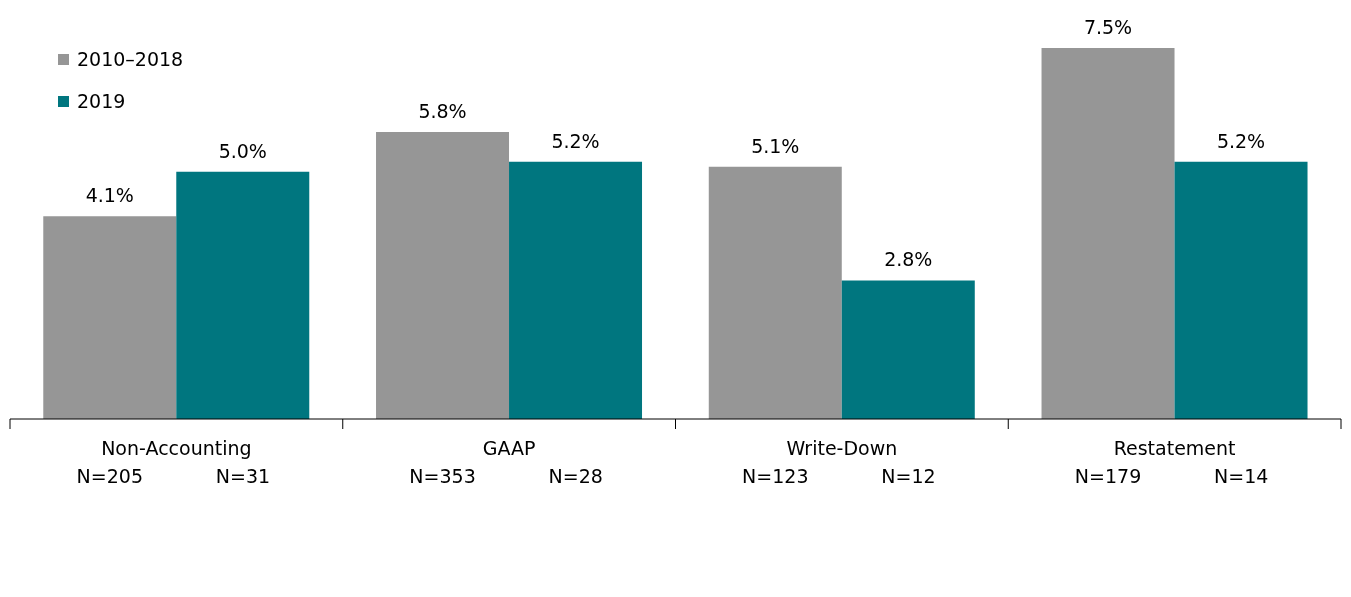 The height and width of the screenshot is (597, 1351). I want to click on data-label: 7.5%, so click(1108, 27).